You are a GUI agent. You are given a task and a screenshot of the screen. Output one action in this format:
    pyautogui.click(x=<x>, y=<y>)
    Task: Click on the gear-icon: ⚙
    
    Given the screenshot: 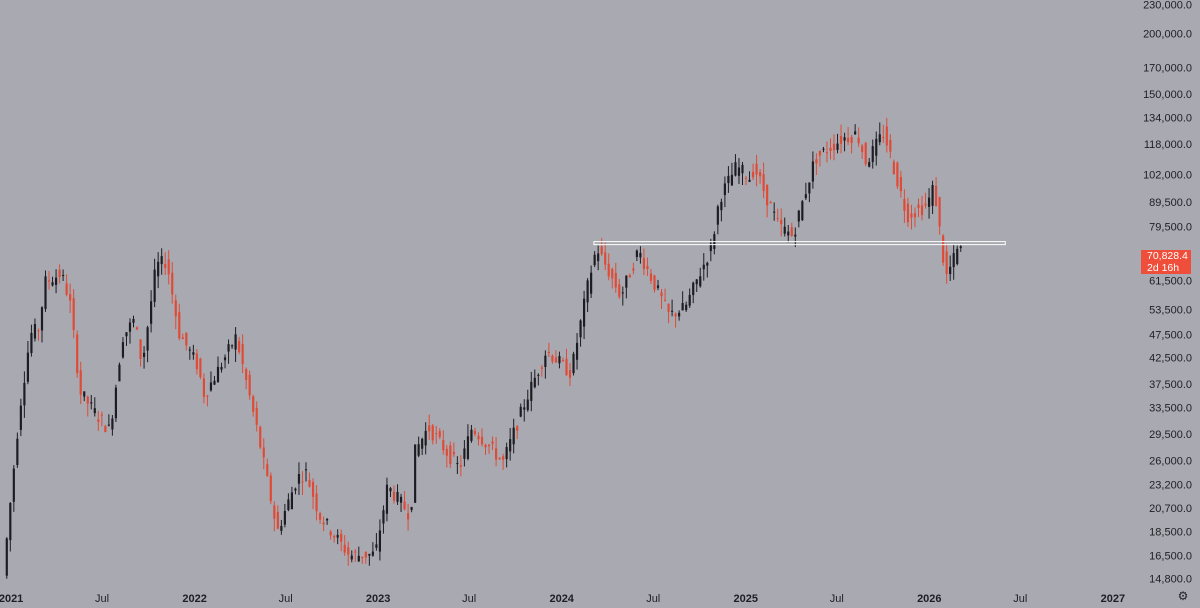 What is the action you would take?
    pyautogui.click(x=1183, y=596)
    